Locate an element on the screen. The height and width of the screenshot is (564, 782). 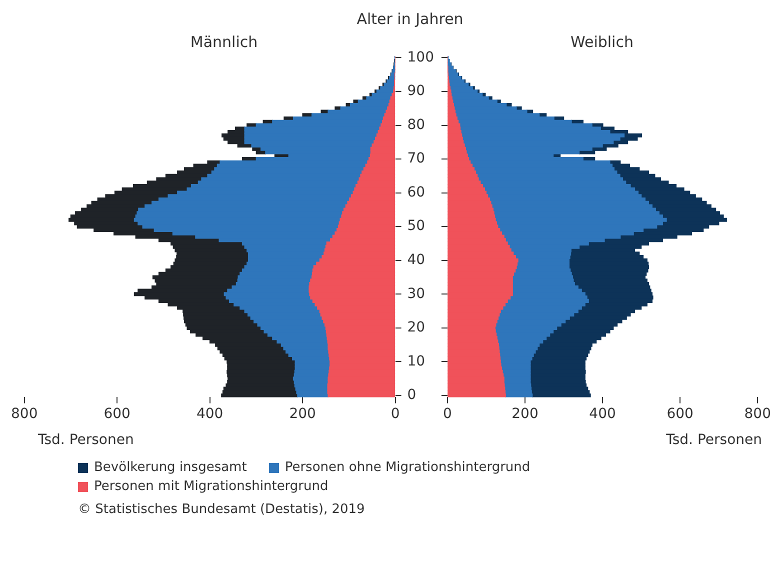
chart-title: Weiblich is located at coordinates (602, 41).